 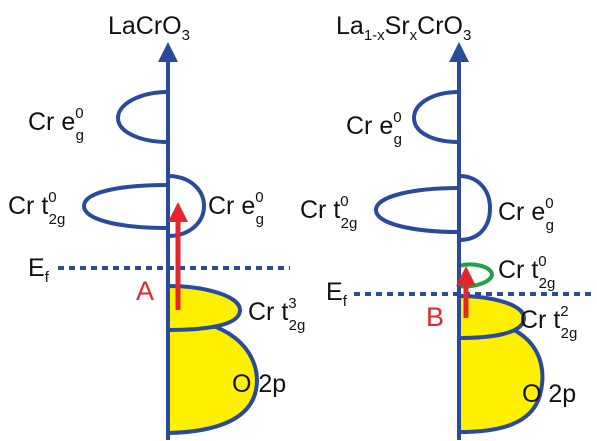 What do you see at coordinates (403, 28) in the screenshot?
I see `right-title: La1-xSrxCrO3` at bounding box center [403, 28].